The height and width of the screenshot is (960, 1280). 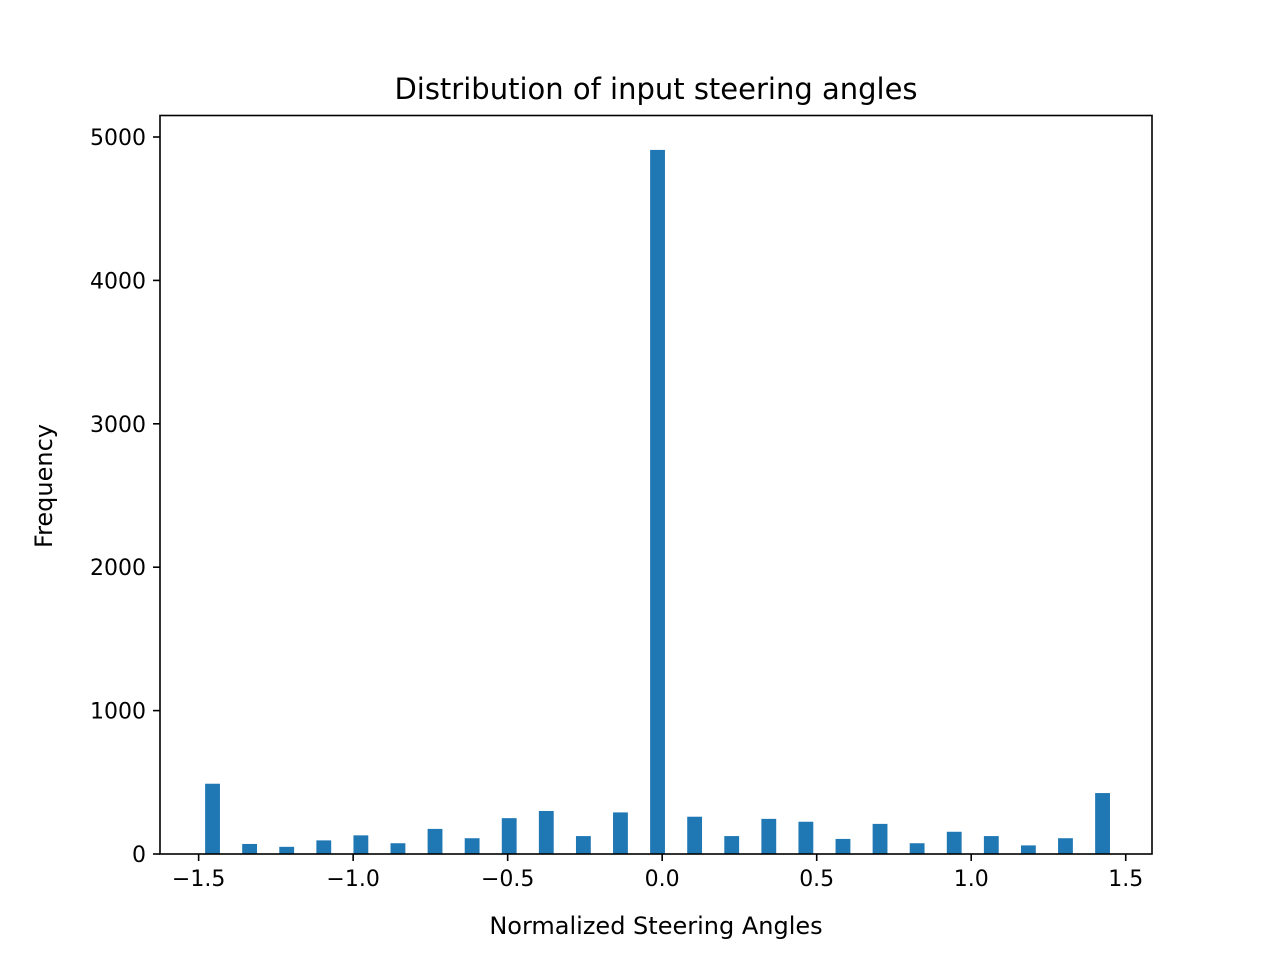 I want to click on y-tick-label: 5000, so click(x=118, y=138).